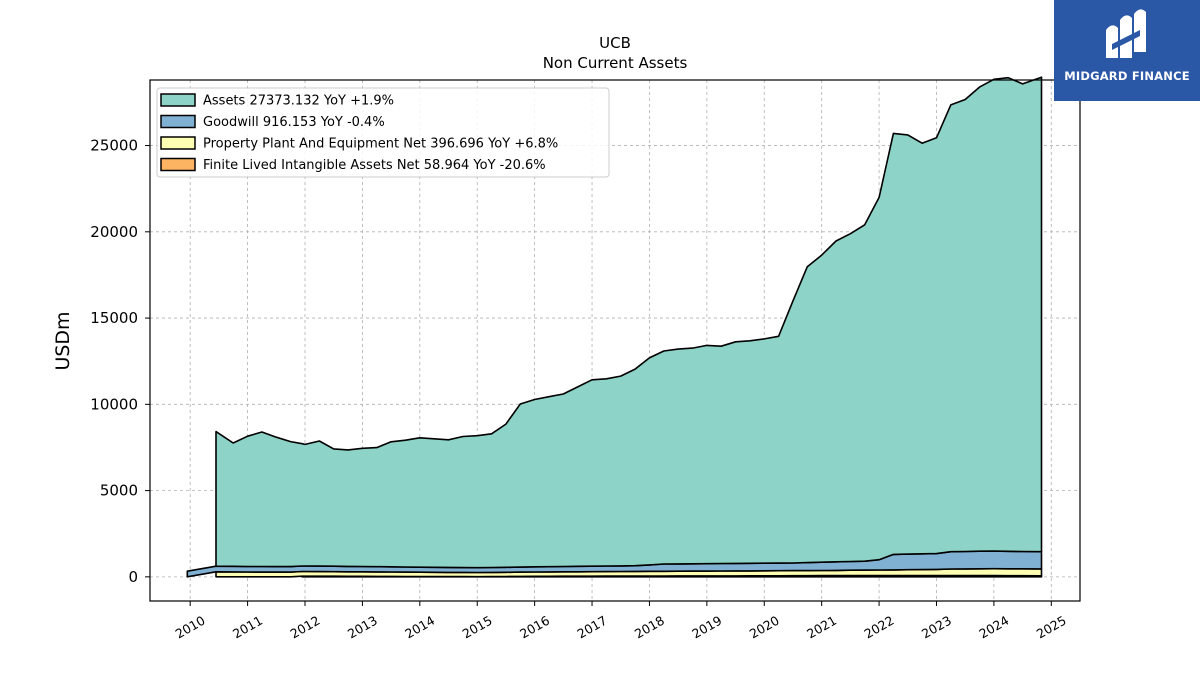 This screenshot has width=1200, height=675. I want to click on x-tick-label: 2024, so click(993, 627).